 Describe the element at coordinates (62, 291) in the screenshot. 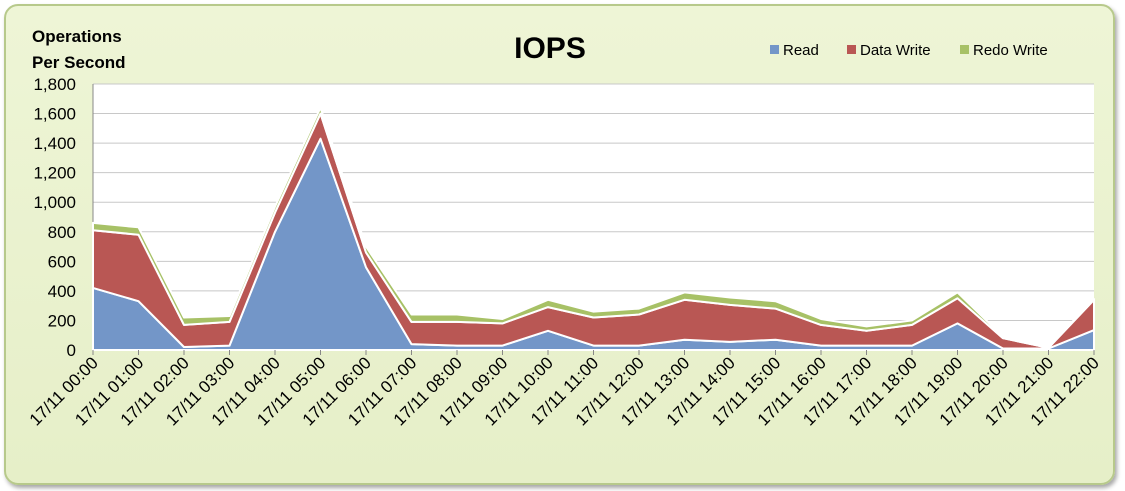

I see `y-tick-label: 400` at that location.